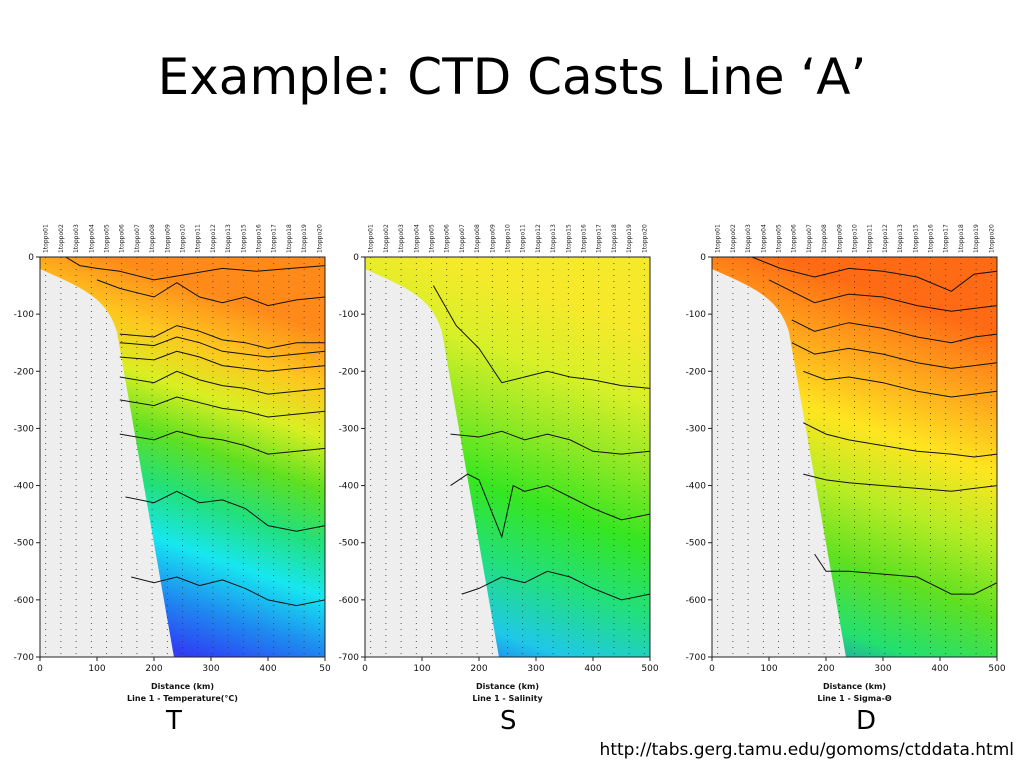 This screenshot has height=768, width=1024. Describe the element at coordinates (507, 698) in the screenshot. I see `chart-caption: Line 1 - Salinity` at that location.